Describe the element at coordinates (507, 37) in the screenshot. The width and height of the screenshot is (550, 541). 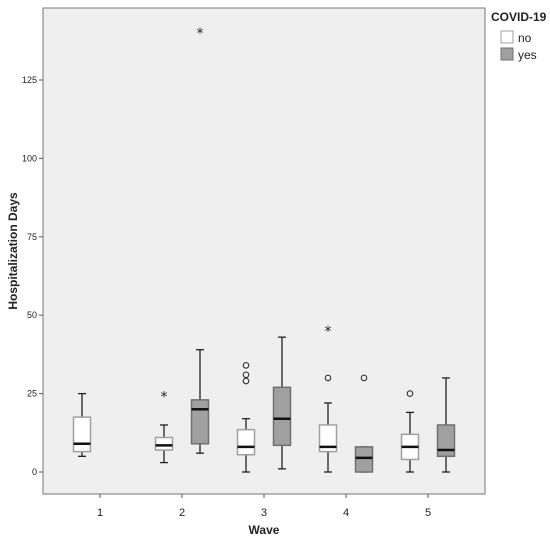
I see `legend-swatch-no` at that location.